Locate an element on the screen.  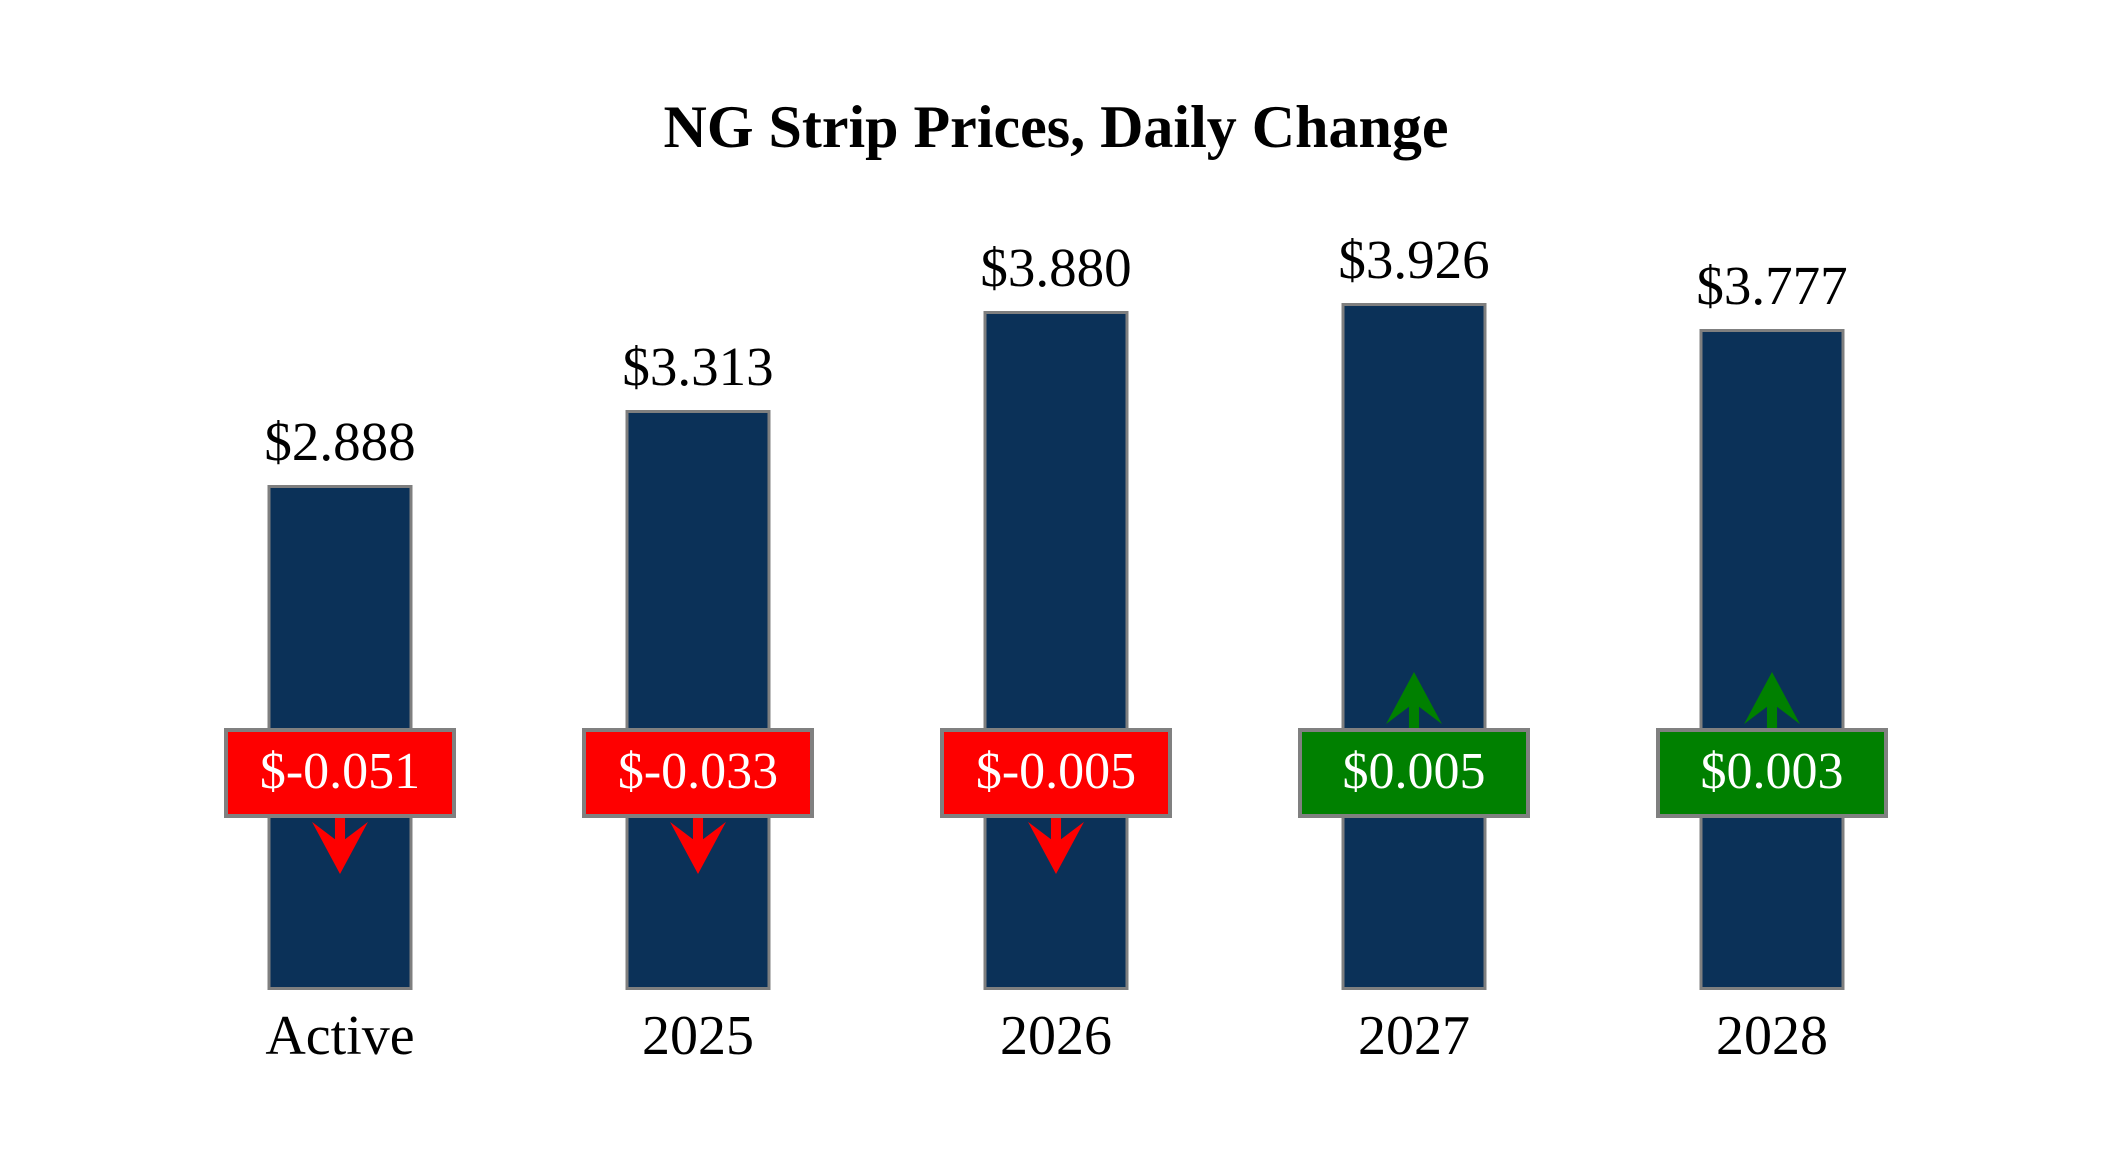
bar-value-label: $3.313 is located at coordinates (698, 366).